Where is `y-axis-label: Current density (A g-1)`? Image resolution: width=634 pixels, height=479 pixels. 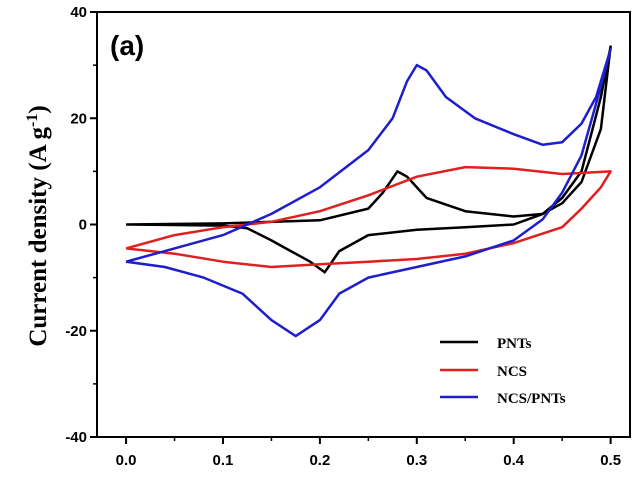 y-axis-label: Current density (A g-1) is located at coordinates (38, 225).